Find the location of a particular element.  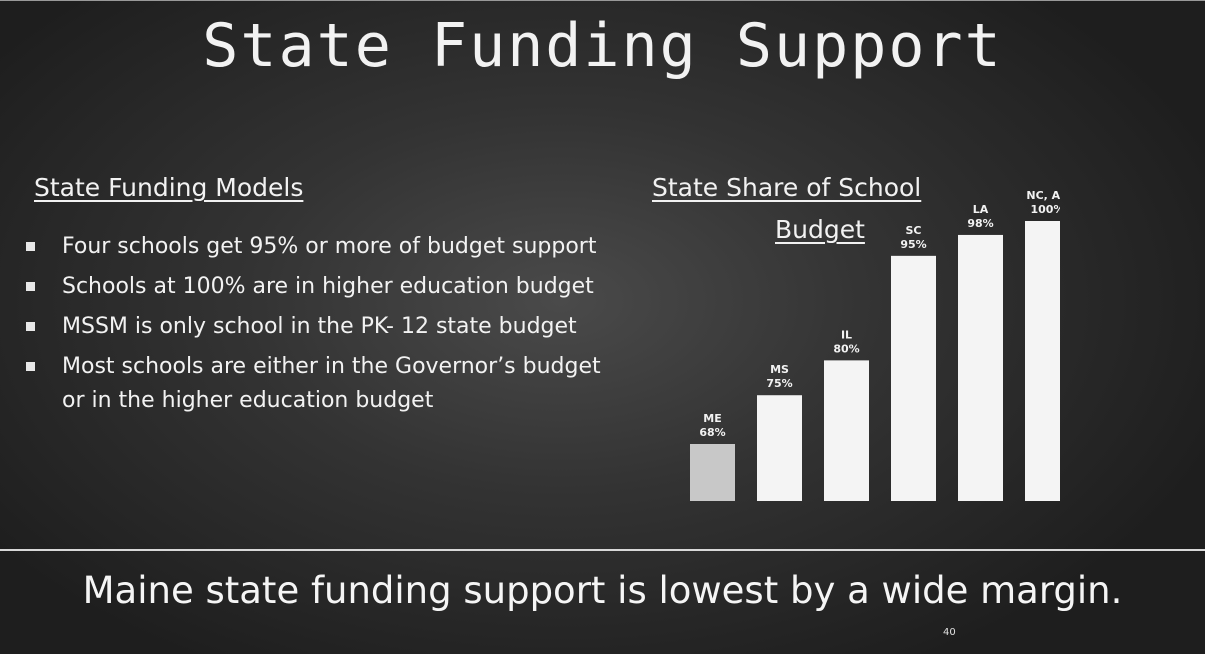

bar-sc is located at coordinates (913, 378).